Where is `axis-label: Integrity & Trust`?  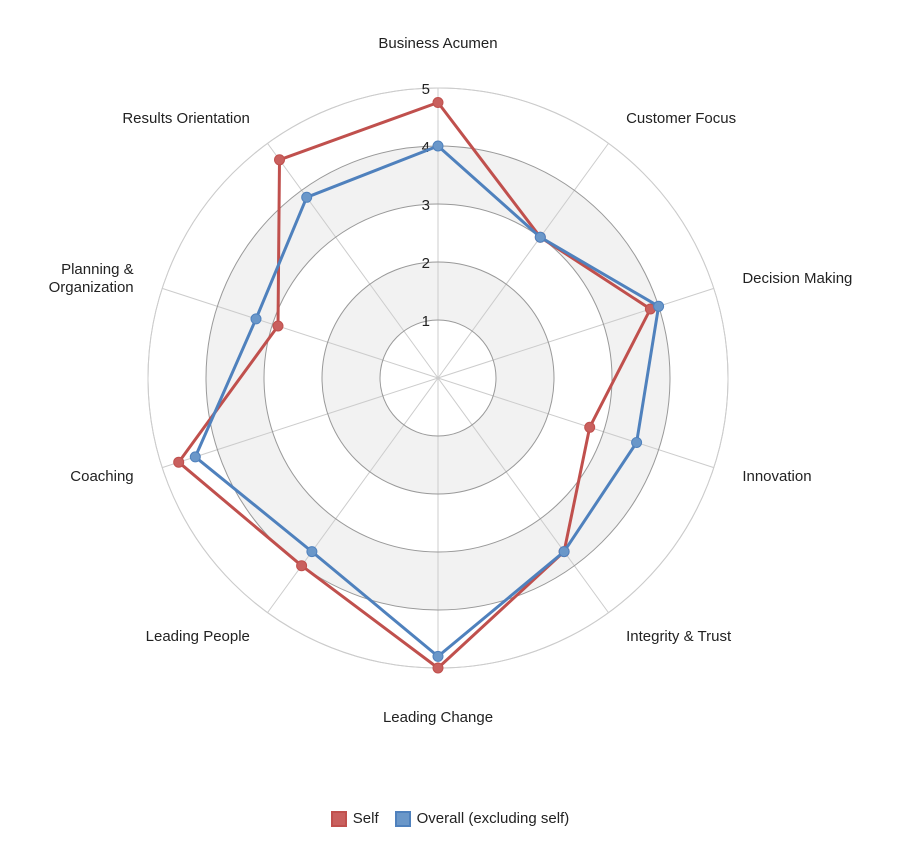 axis-label: Integrity & Trust is located at coordinates (679, 636).